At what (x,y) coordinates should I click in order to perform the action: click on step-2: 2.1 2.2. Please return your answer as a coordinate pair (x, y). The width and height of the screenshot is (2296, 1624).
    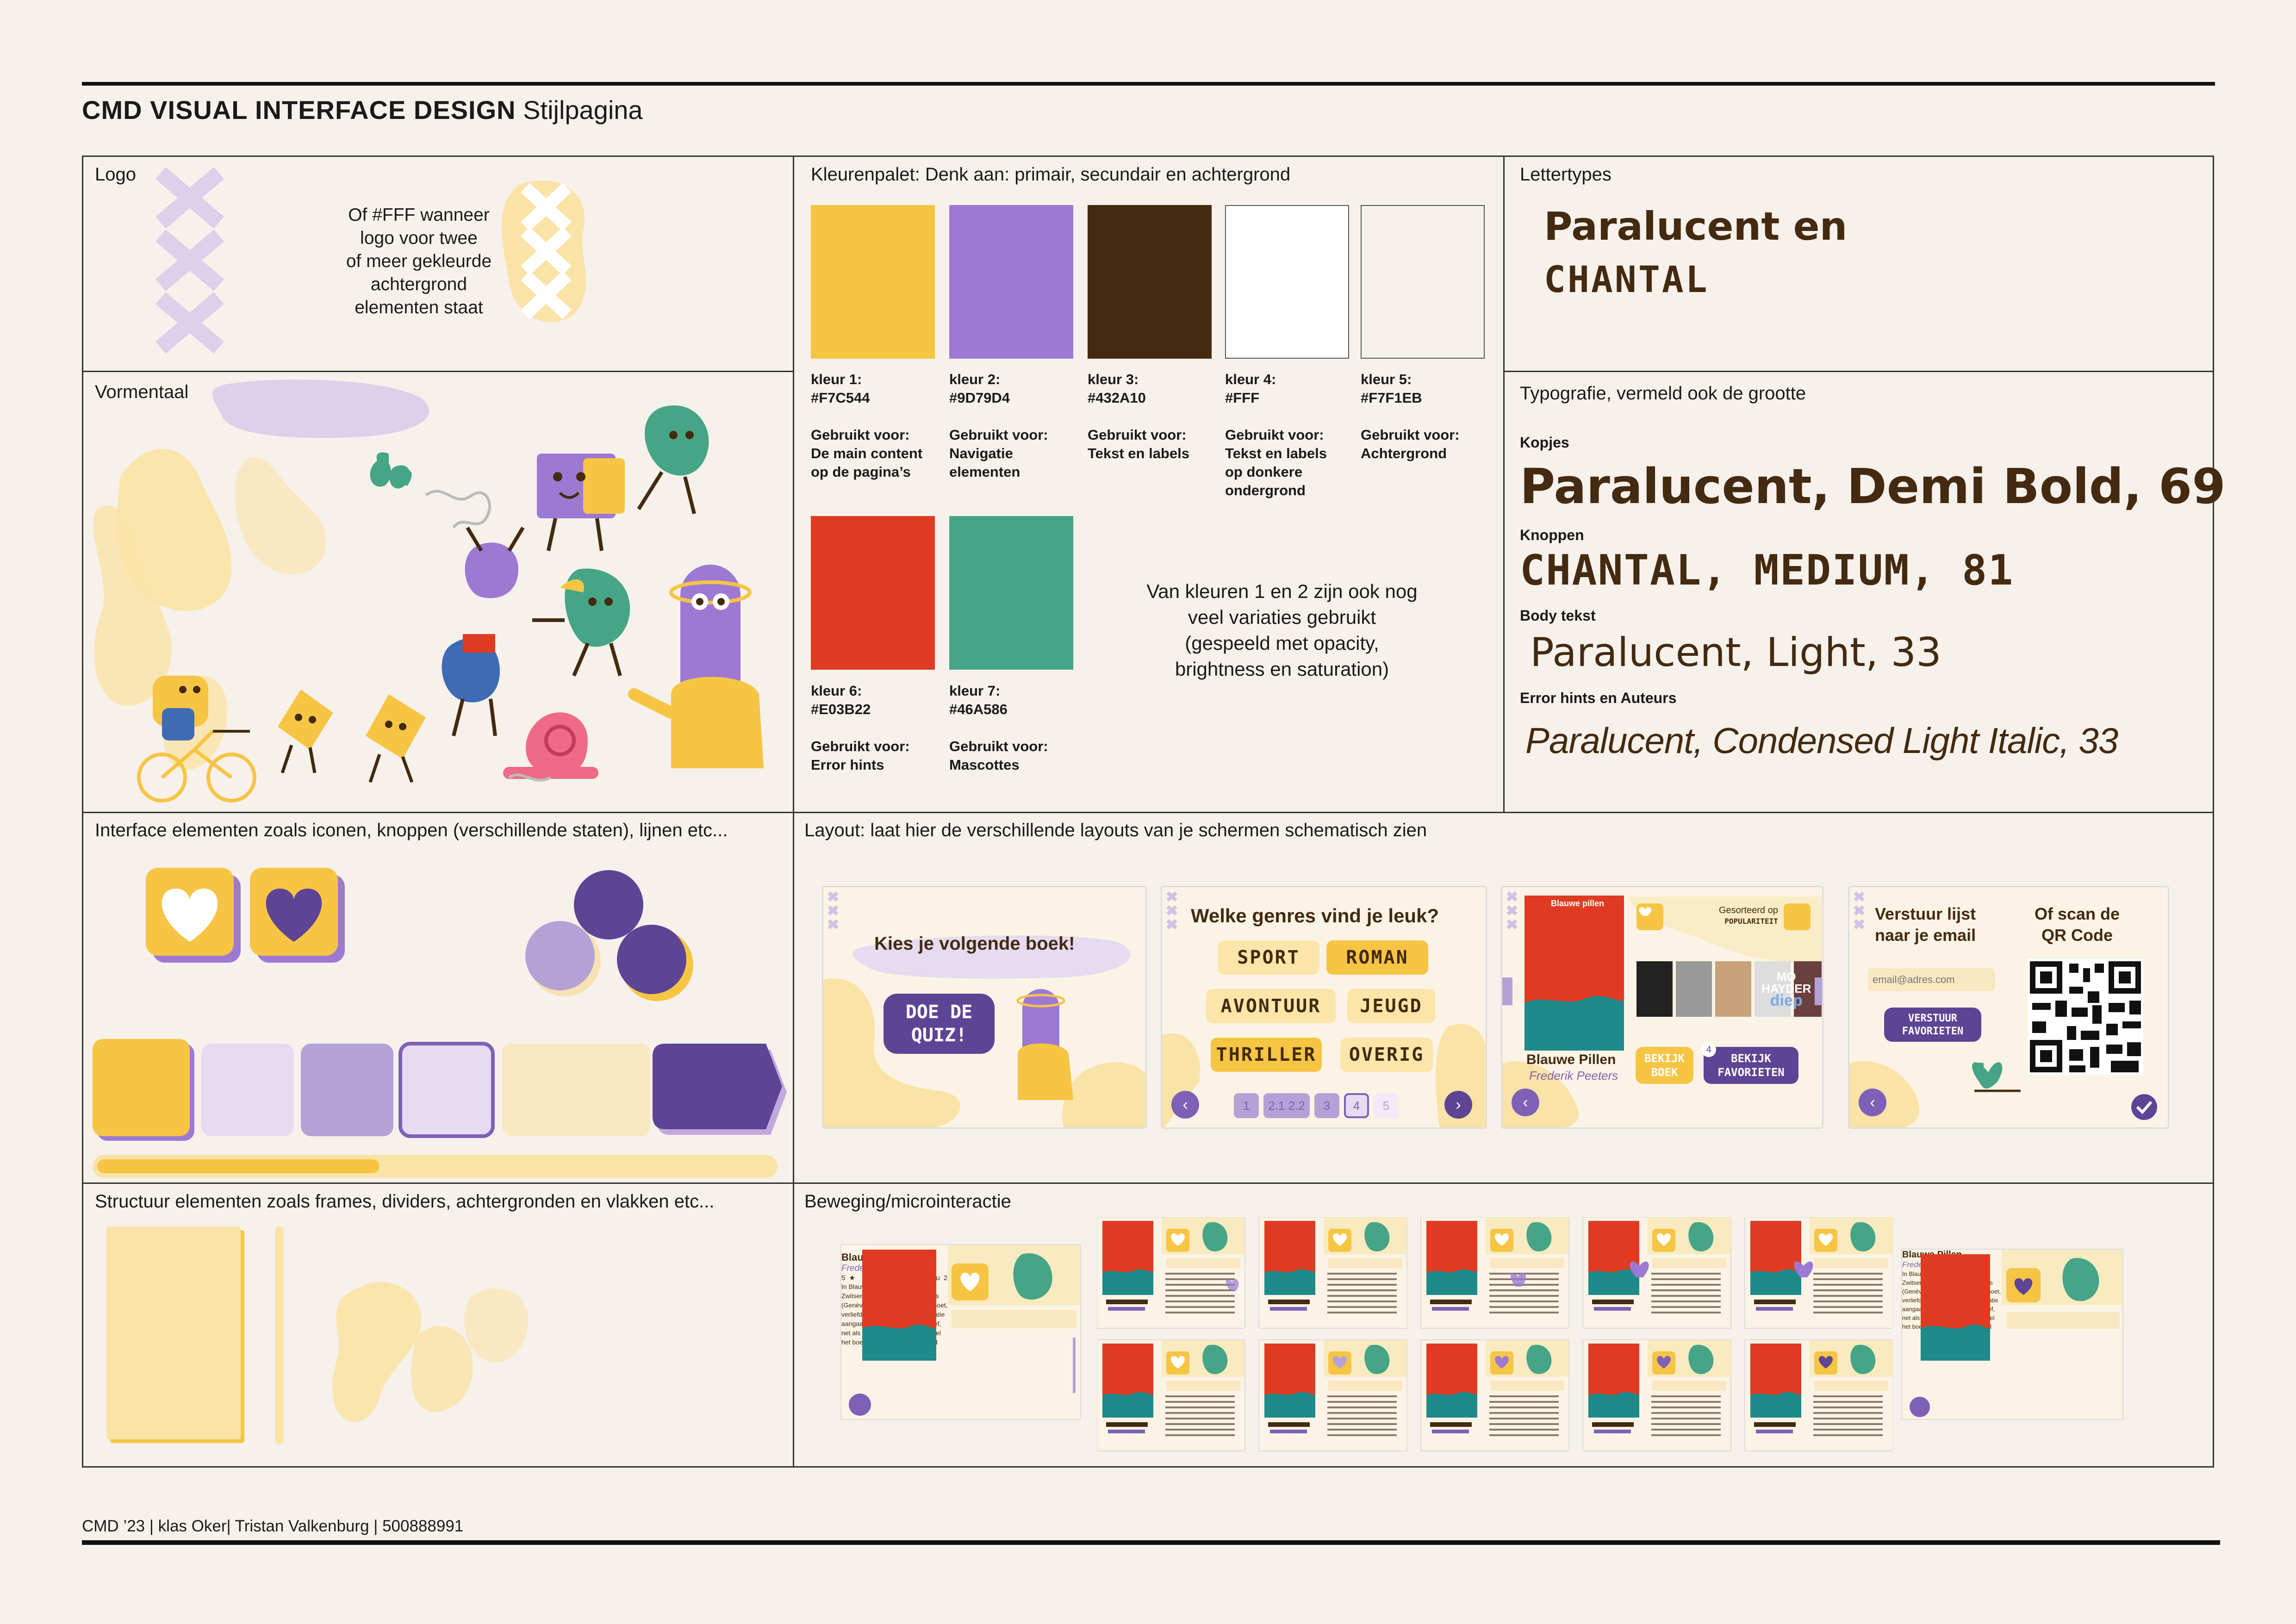
    Looking at the image, I should click on (1286, 1105).